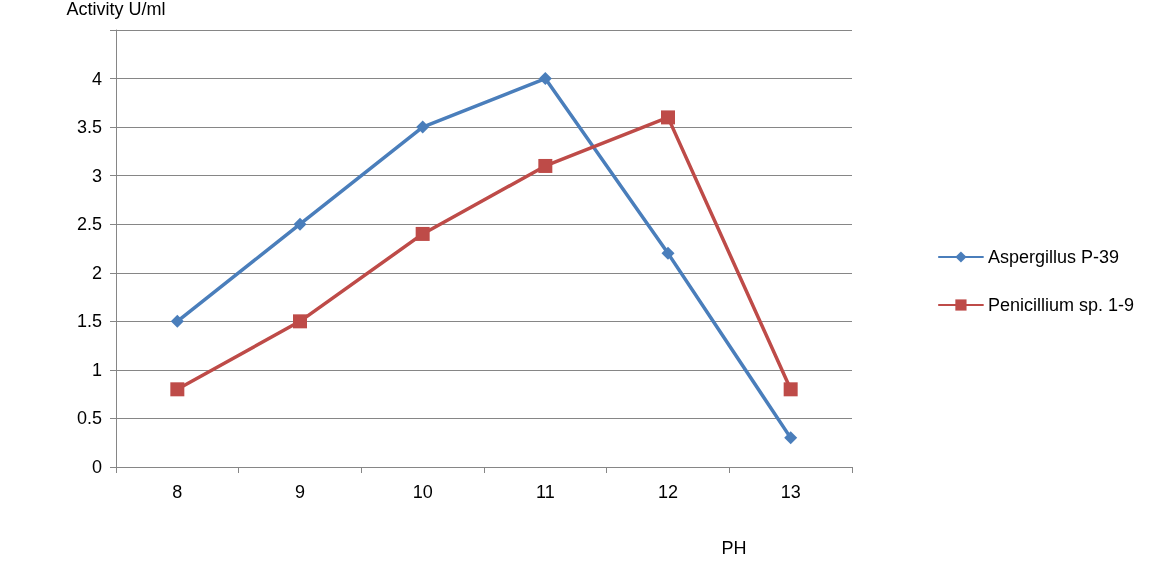 This screenshot has width=1149, height=562. I want to click on x-tick-label: 9, so click(300, 492).